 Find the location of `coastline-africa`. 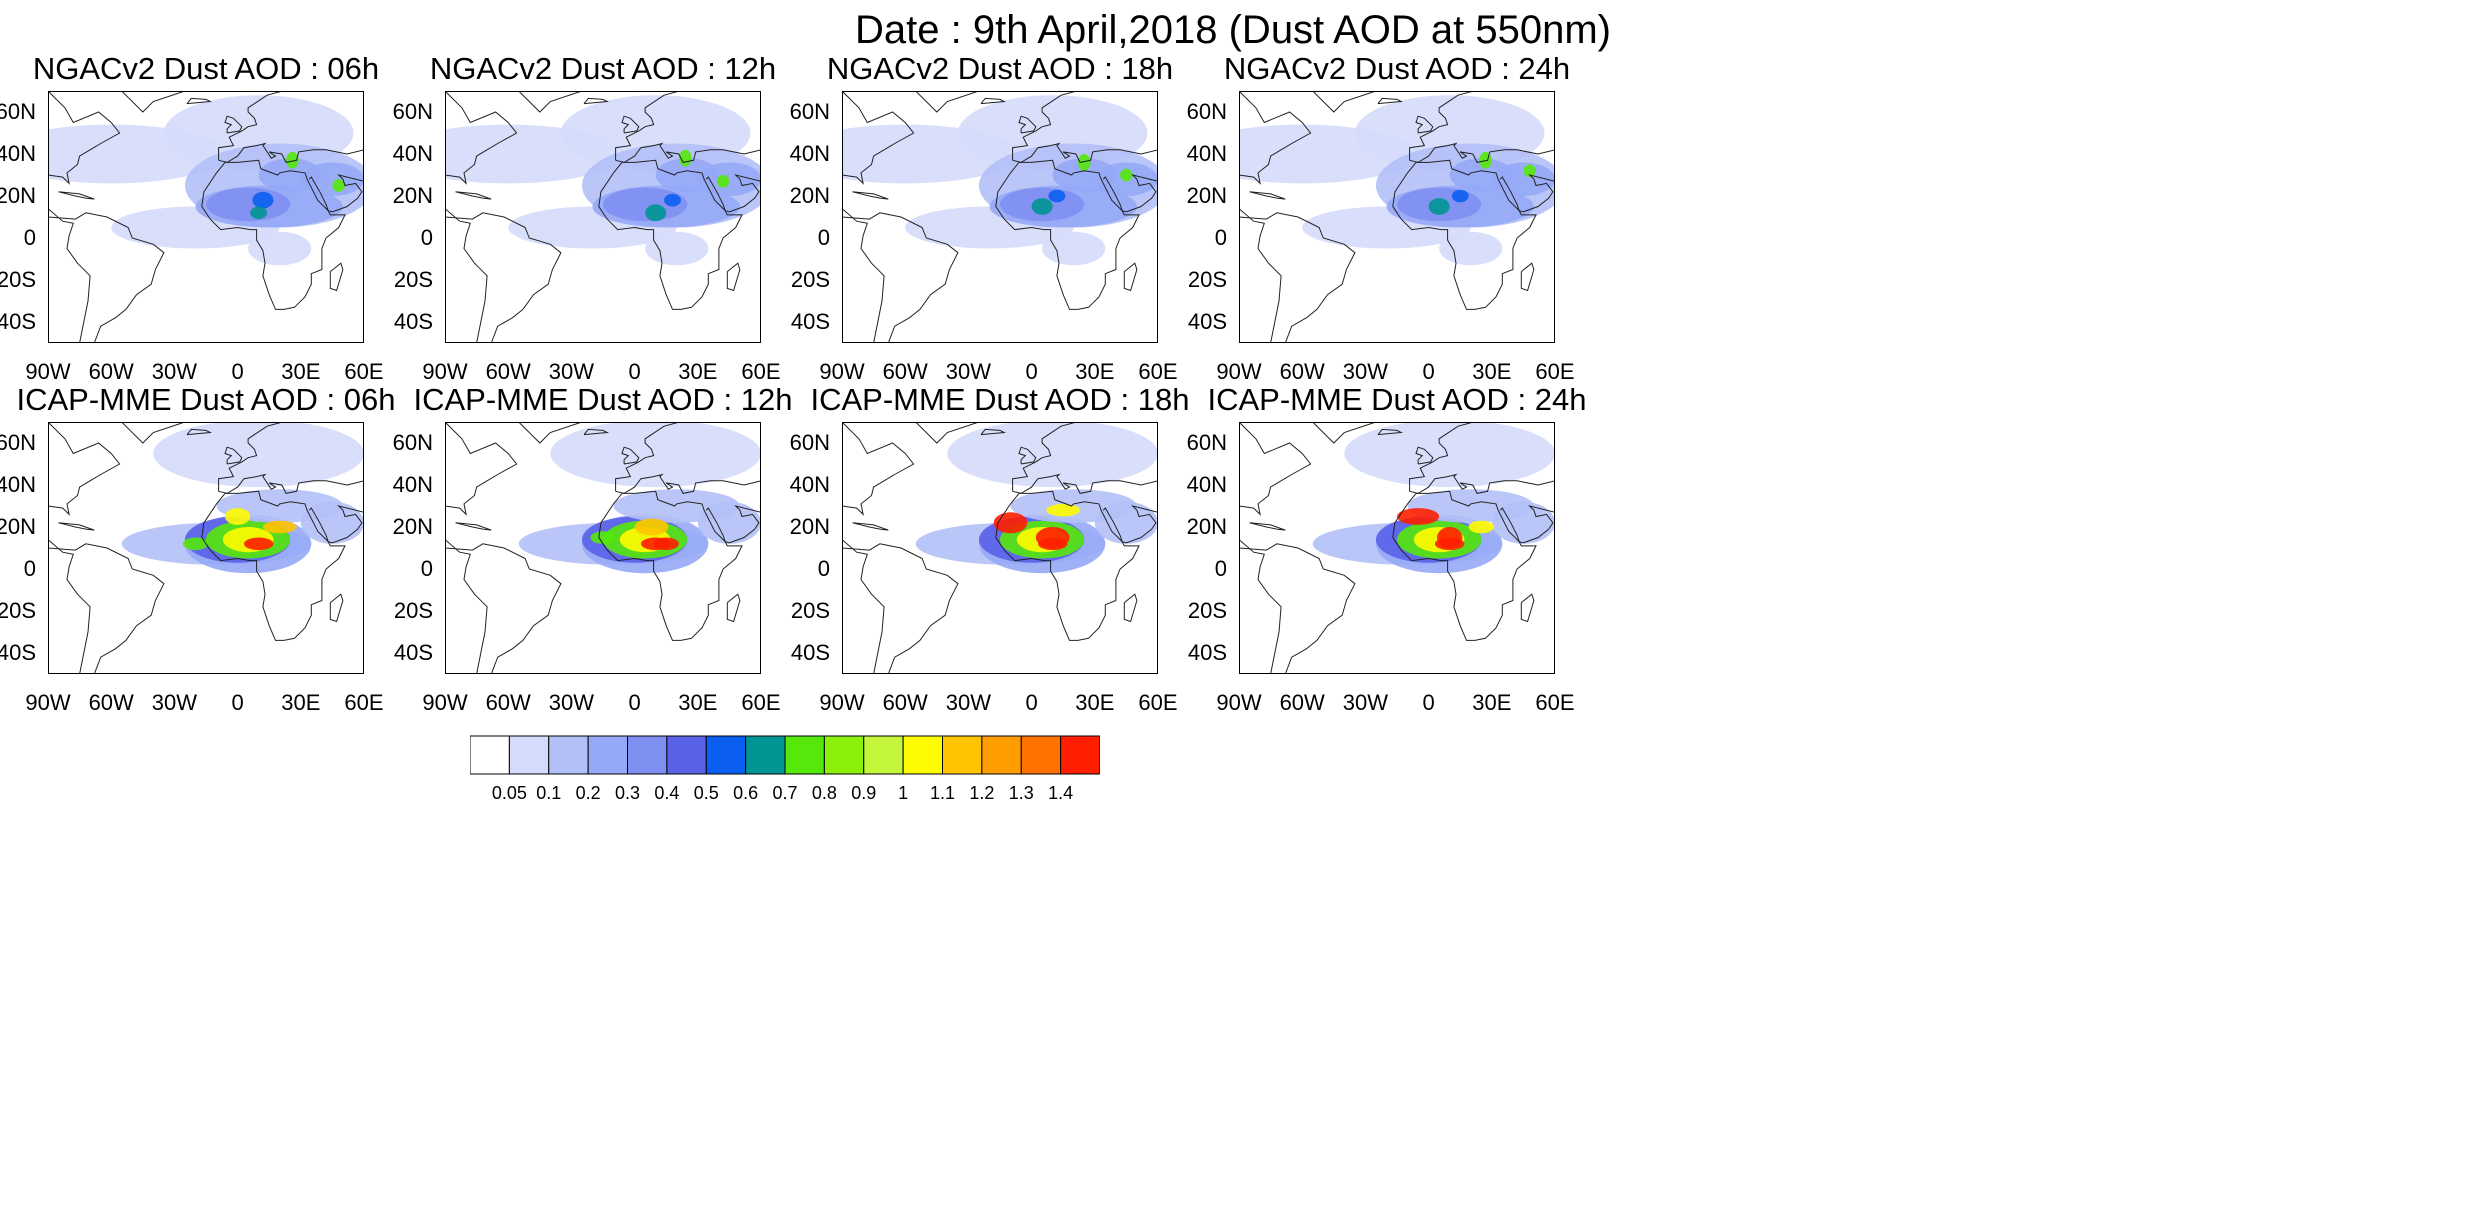

coastline-africa is located at coordinates (1067, 234).